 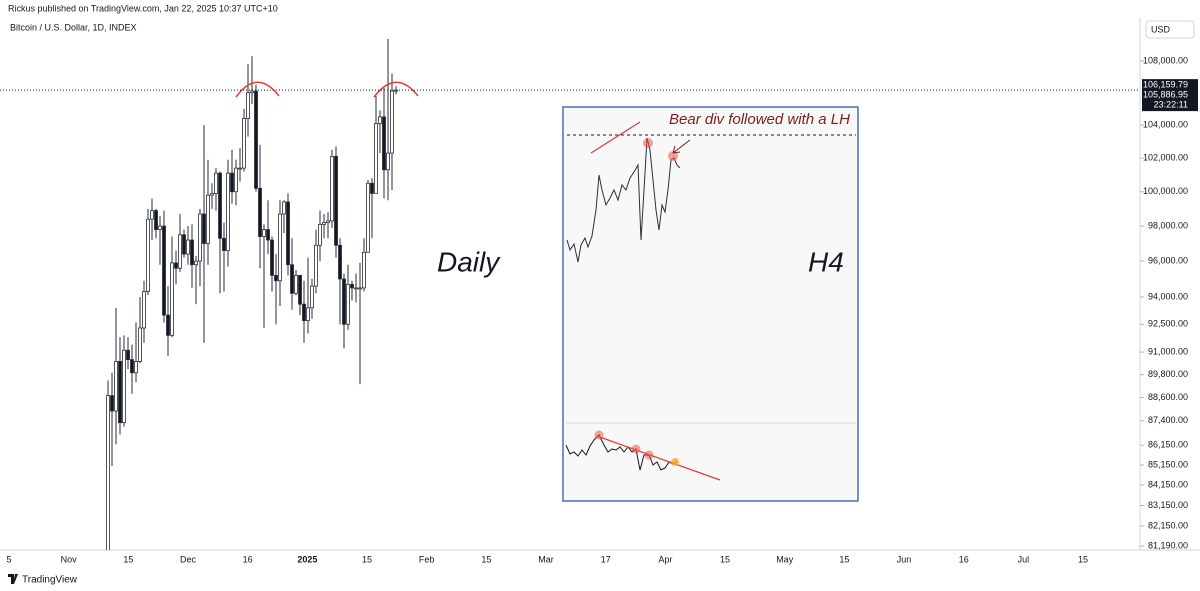 I want to click on y-tick-label: 102,000.00, so click(x=1165, y=157).